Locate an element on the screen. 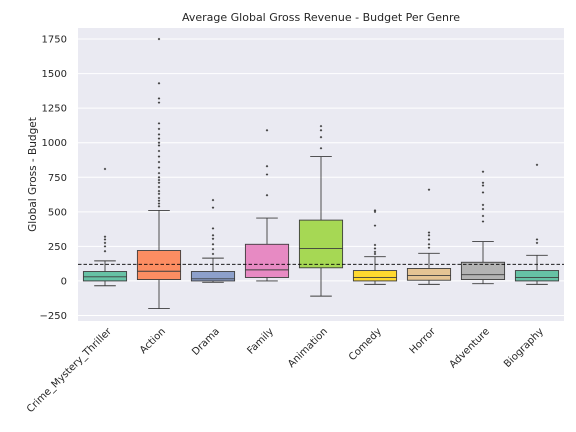 The height and width of the screenshot is (432, 576). y-tick-label-750: 750 is located at coordinates (57, 178).